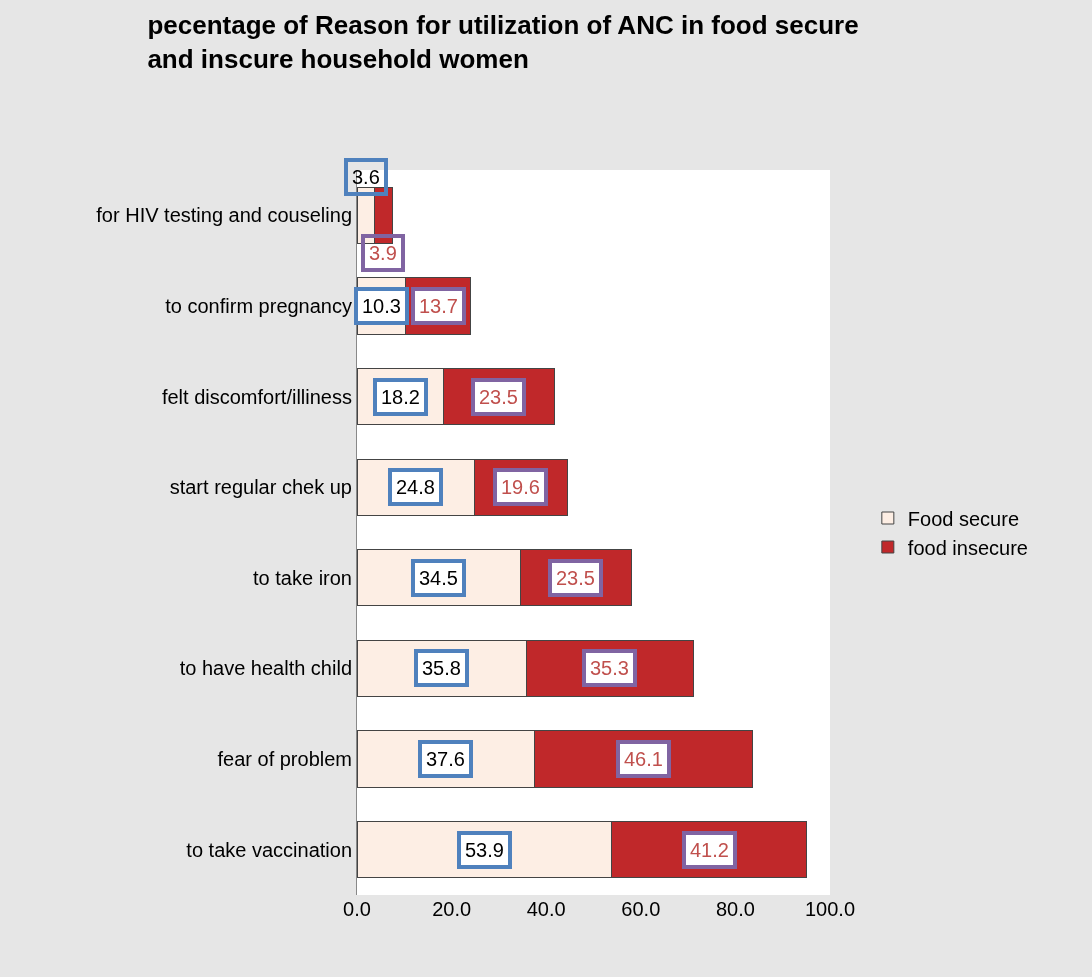  Describe the element at coordinates (503, 42) in the screenshot. I see `chart-title: pecentage of Reason for utilization of ANC in food secure and inscure household women` at that location.